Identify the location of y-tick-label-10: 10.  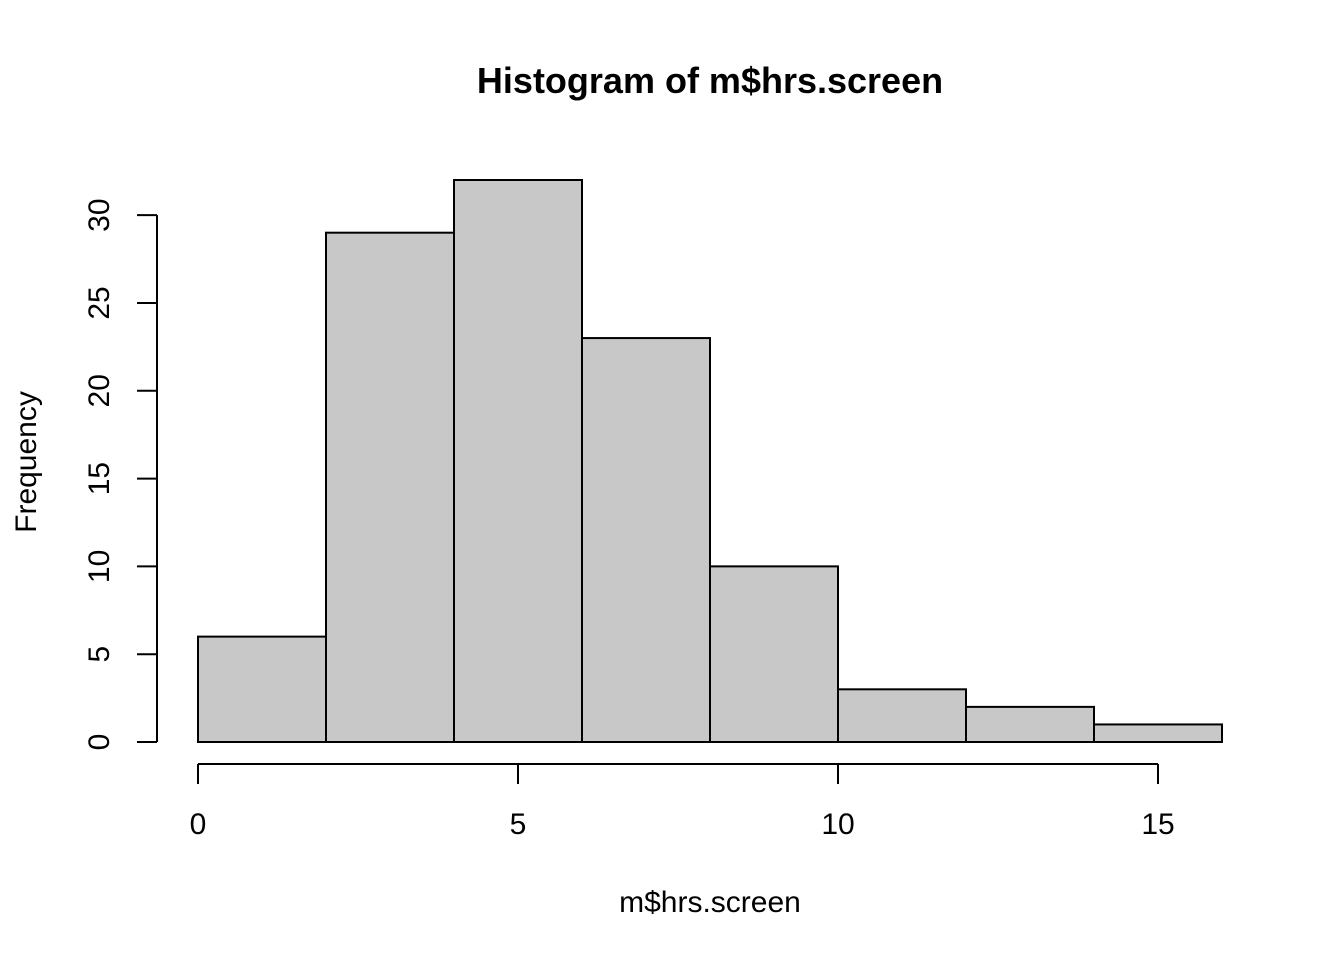
(99, 566).